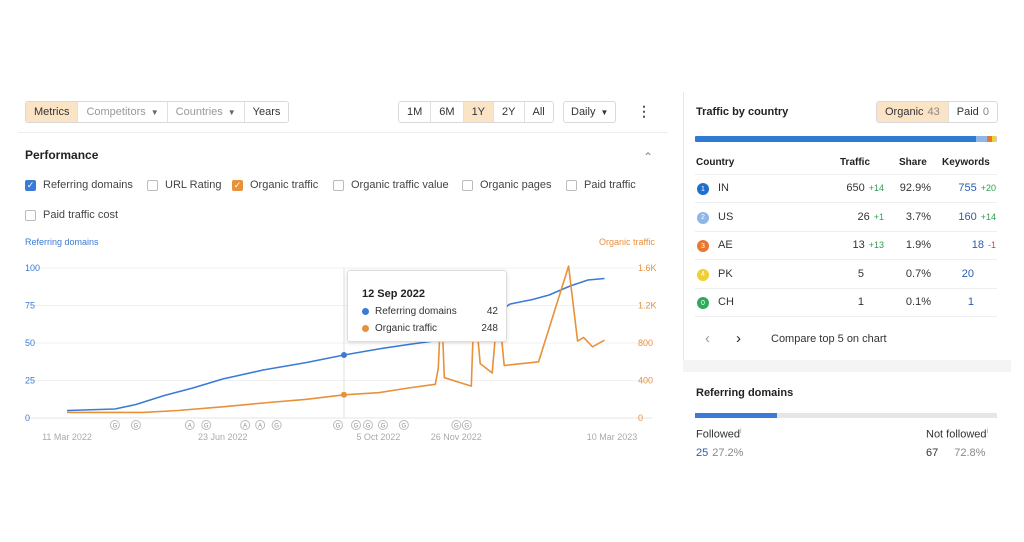  I want to click on row-divider, so click(846, 231).